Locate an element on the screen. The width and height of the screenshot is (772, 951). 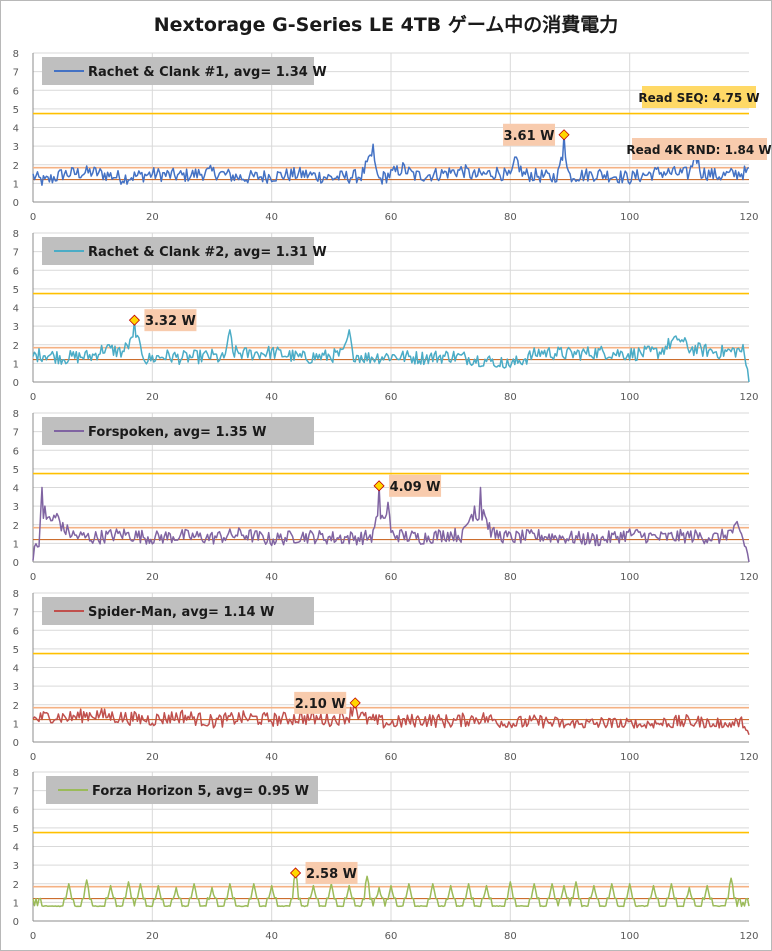
read-seq-label-box is located at coordinates (699, 97).